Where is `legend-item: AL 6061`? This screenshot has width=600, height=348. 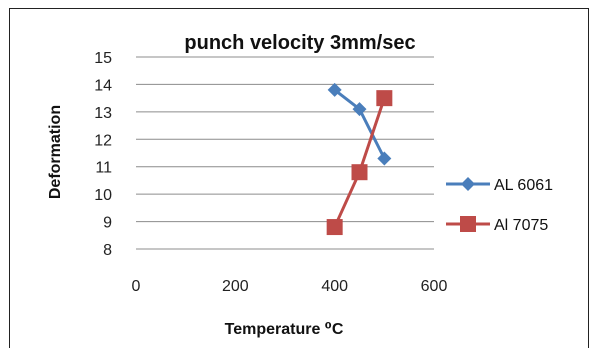
legend-item: AL 6061 is located at coordinates (499, 185).